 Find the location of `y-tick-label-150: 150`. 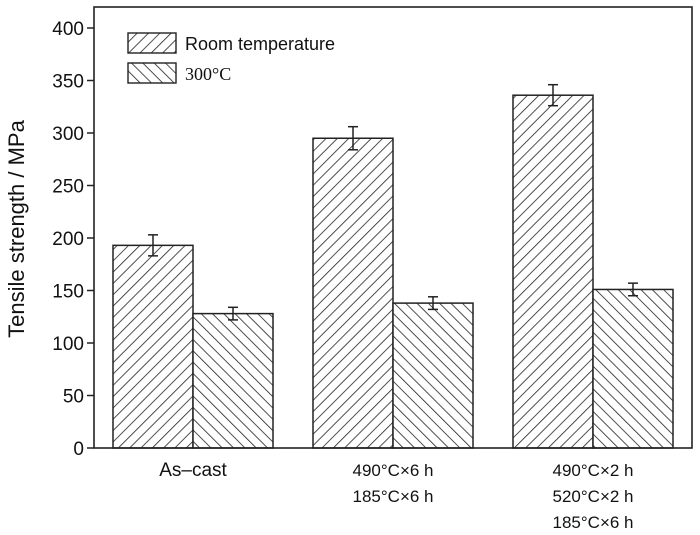

y-tick-label-150: 150 is located at coordinates (68, 292).